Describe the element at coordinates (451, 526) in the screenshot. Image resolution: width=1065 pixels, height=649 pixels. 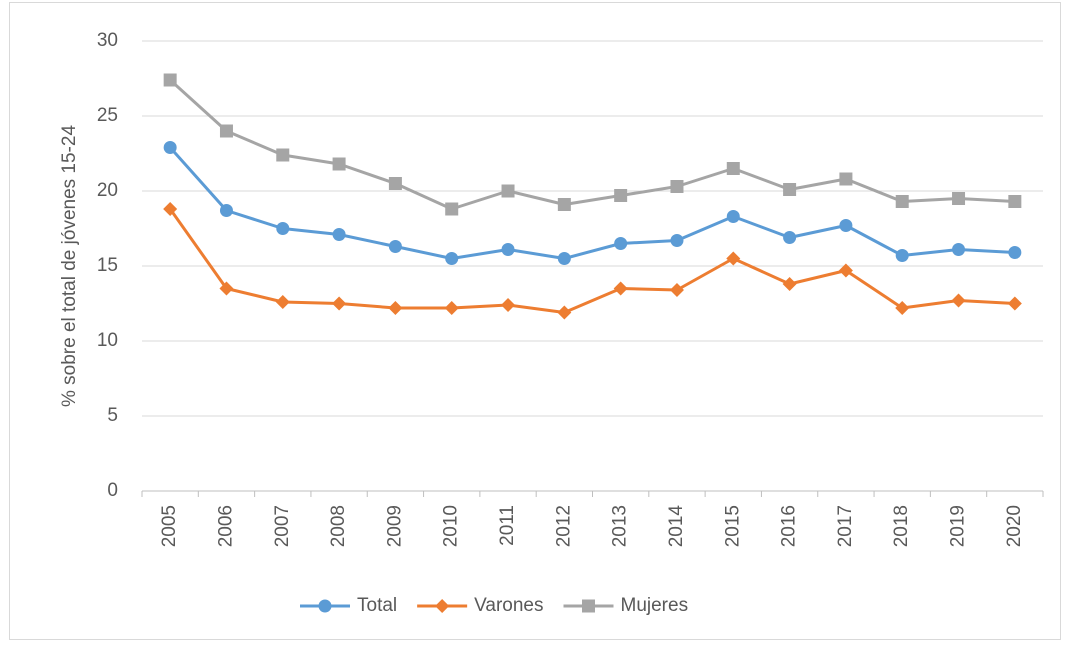
I see `x-tick-label: 2010` at that location.